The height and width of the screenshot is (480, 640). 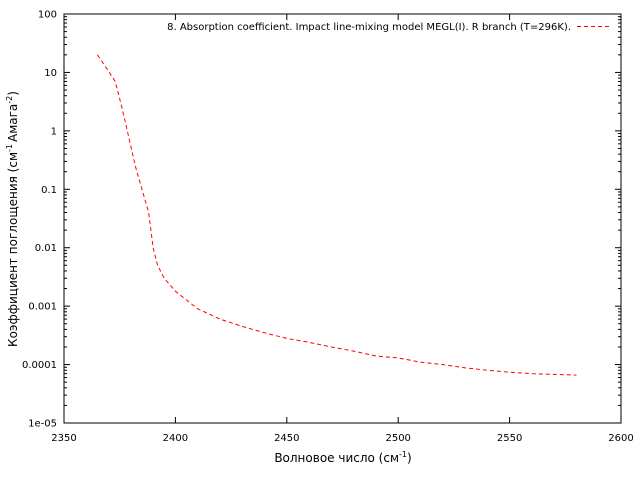 I want to click on x-tick-label: 2450, so click(x=286, y=438).